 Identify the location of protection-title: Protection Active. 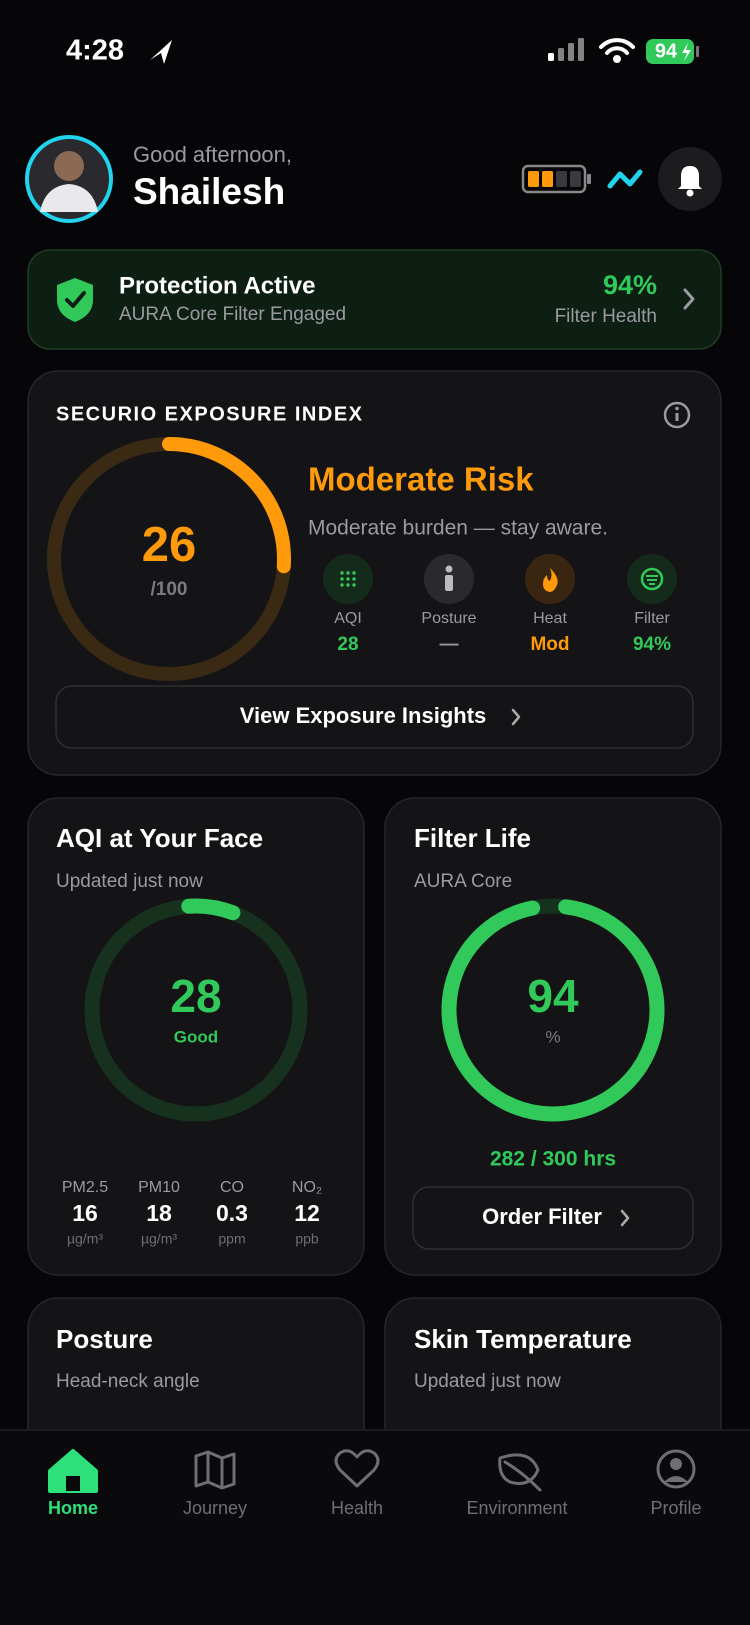
(217, 285).